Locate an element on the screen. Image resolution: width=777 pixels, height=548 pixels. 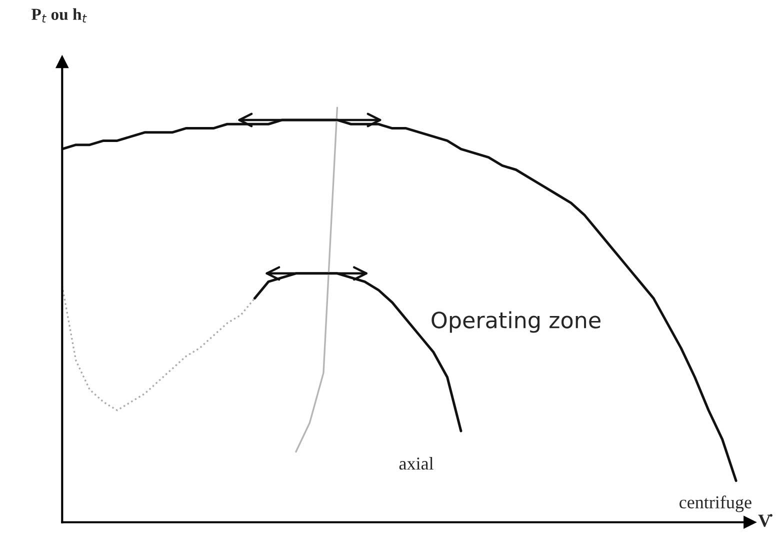
annotation: centrifuge is located at coordinates (716, 504).